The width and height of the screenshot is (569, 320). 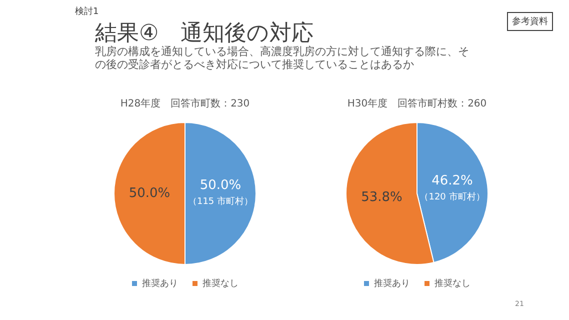 I want to click on data-label: 50.0% （115 市町村）, so click(x=221, y=192).